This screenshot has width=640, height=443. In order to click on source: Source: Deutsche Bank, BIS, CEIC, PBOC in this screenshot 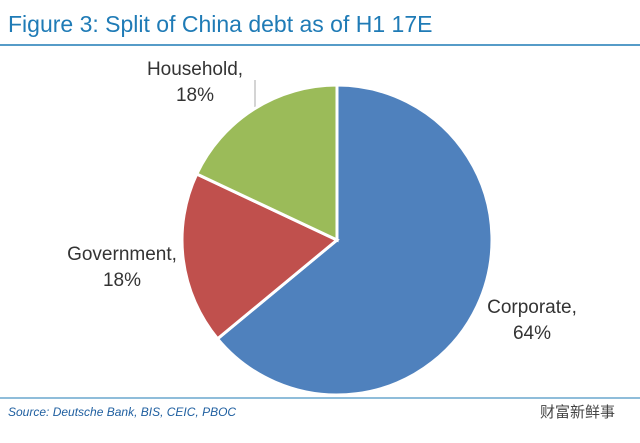, I will do `click(122, 412)`.